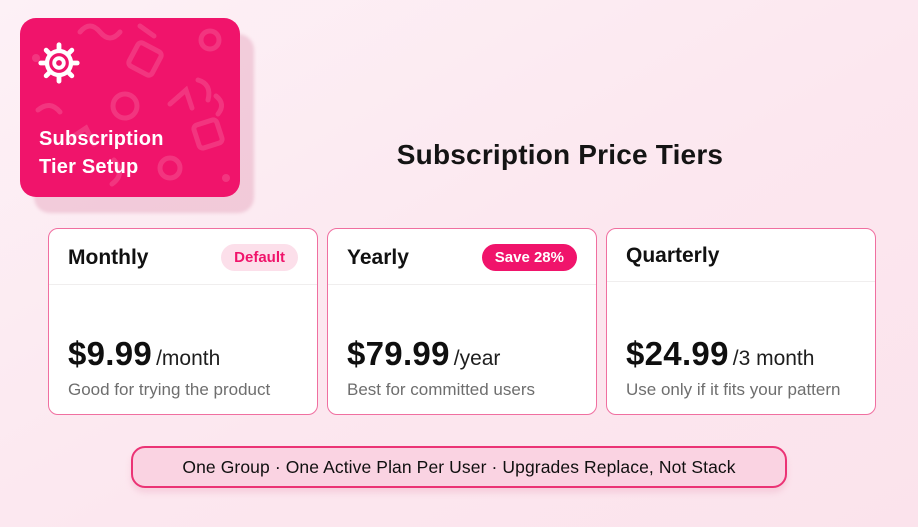  What do you see at coordinates (398, 353) in the screenshot?
I see `tier-price: $79.99` at bounding box center [398, 353].